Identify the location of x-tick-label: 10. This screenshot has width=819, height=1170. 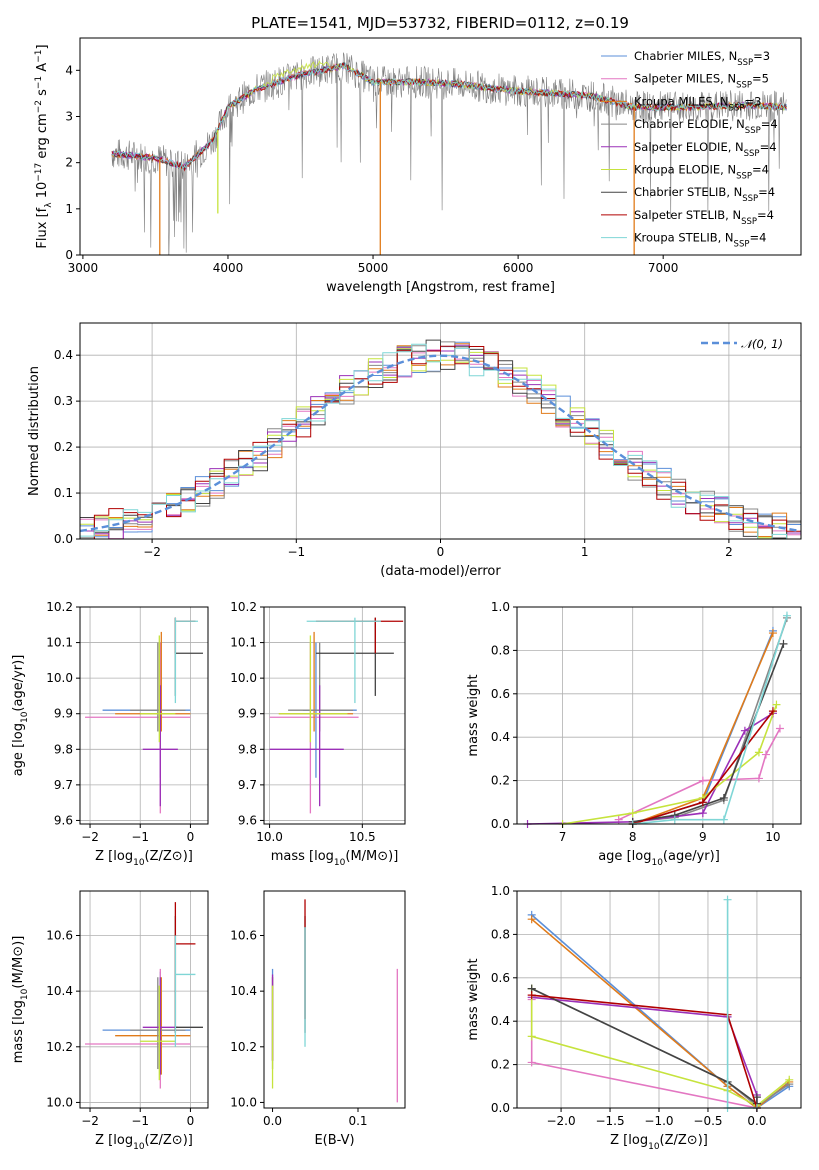
(772, 837).